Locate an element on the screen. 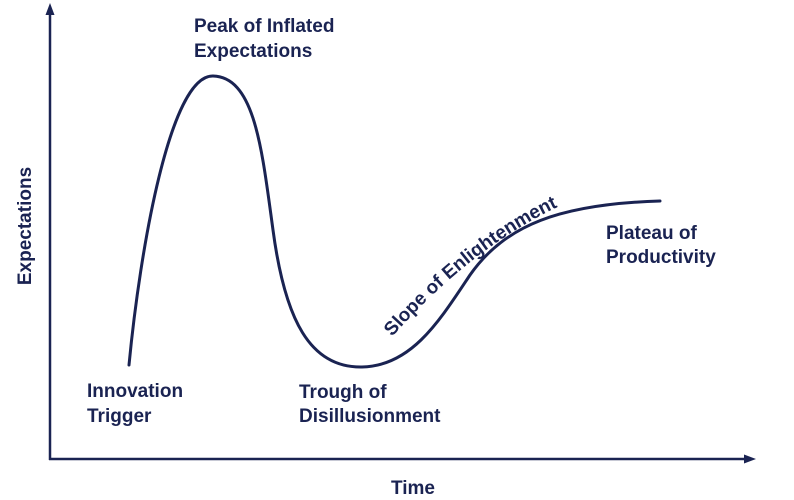  label-slope-text: Slope of Enlightenment is located at coordinates (470, 266).